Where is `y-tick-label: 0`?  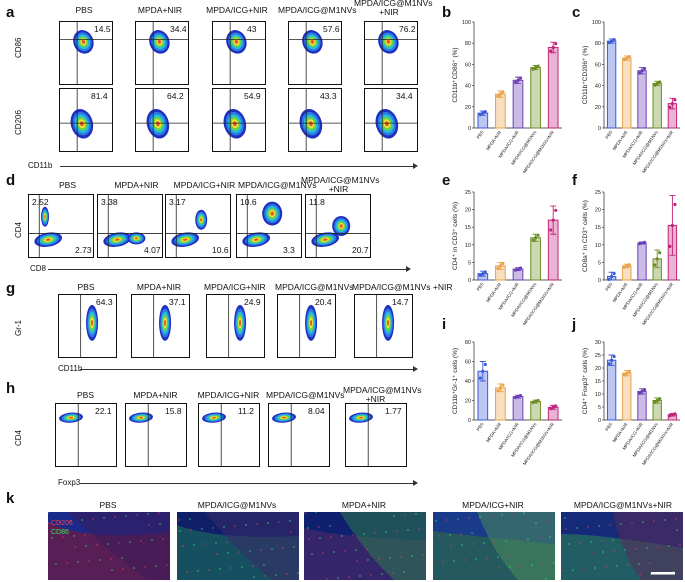 y-tick-label: 0 is located at coordinates (469, 129).